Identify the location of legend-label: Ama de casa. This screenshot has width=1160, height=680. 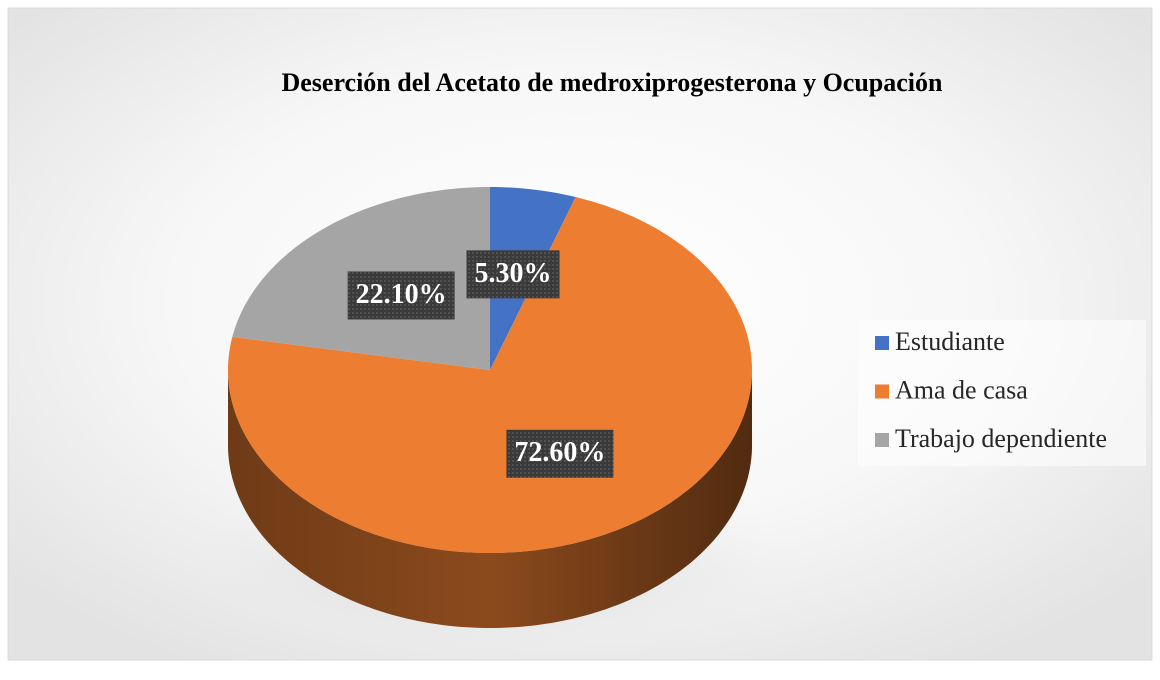
(961, 389).